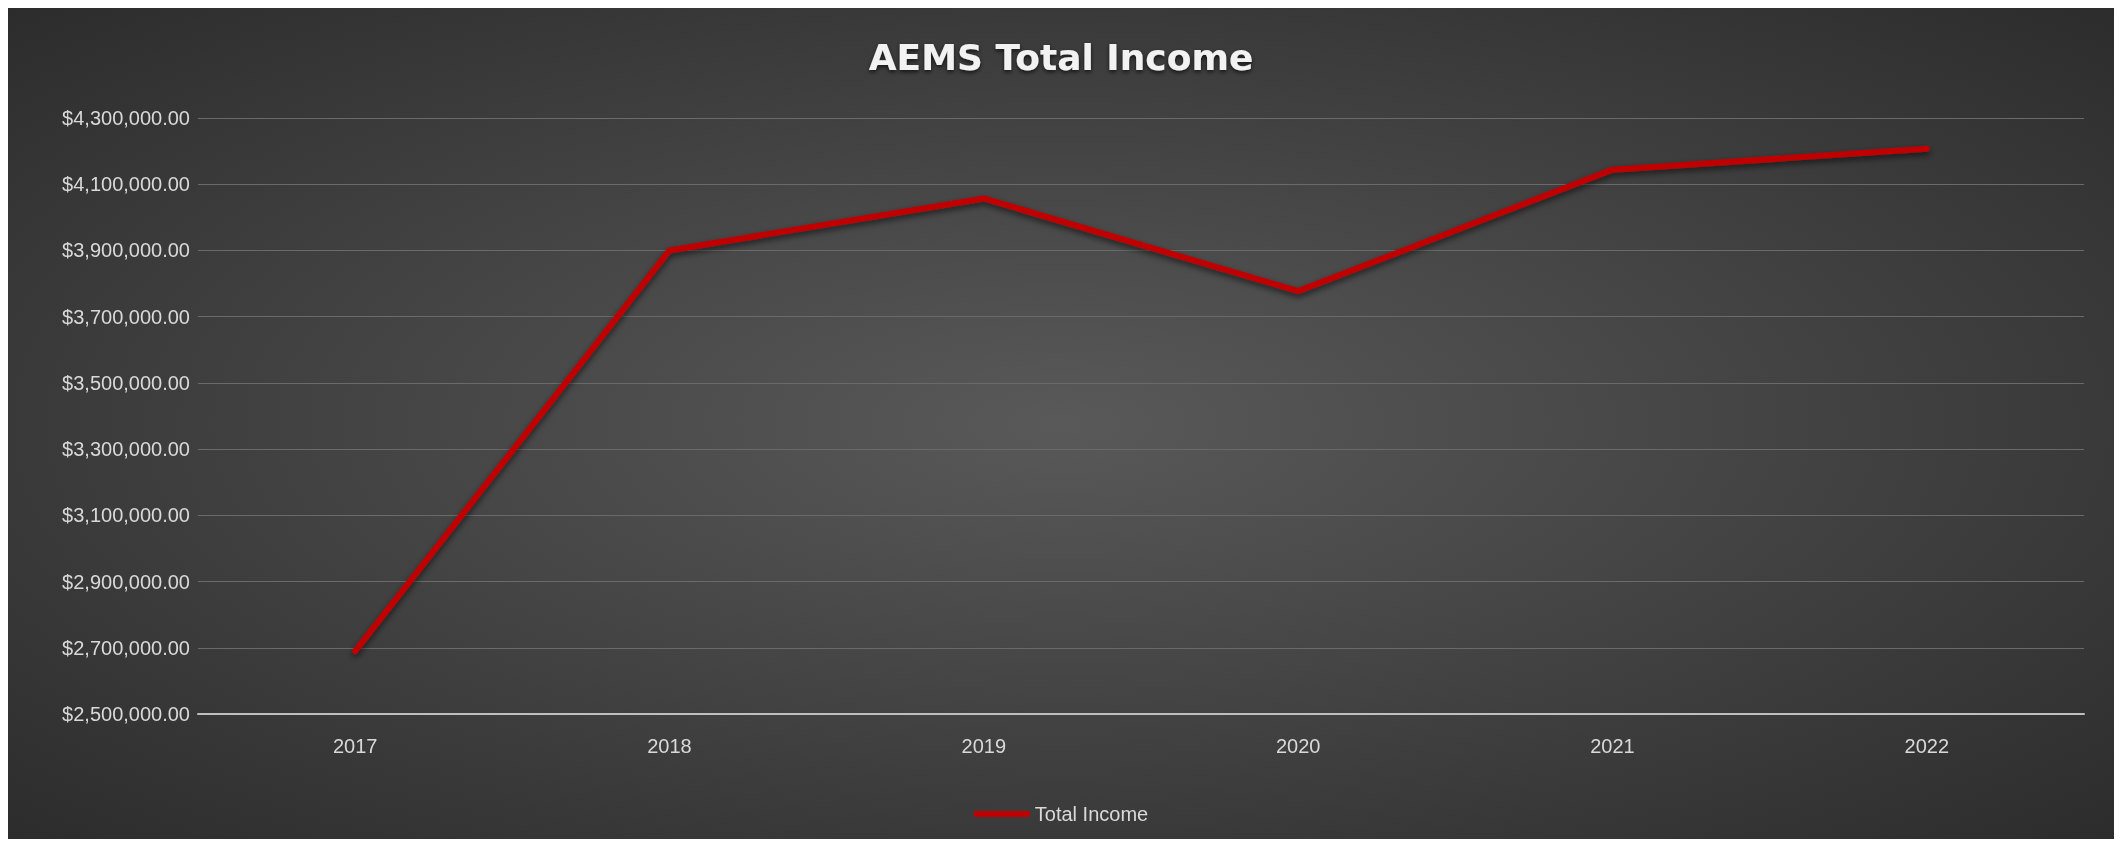  I want to click on chart-title: AEMS Total Income, so click(1061, 57).